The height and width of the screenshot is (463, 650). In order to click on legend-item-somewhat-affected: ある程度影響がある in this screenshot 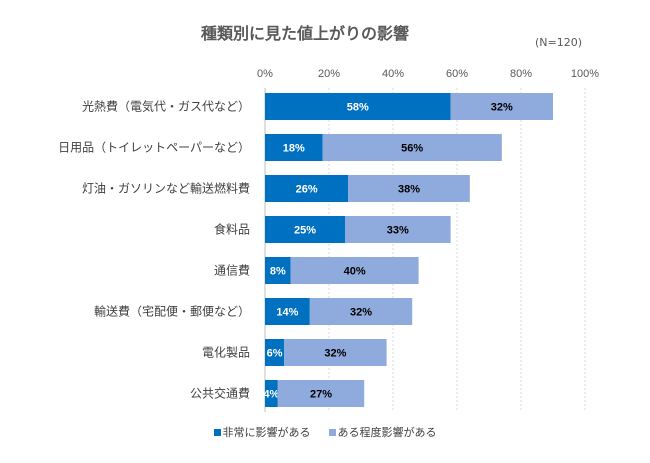, I will do `click(382, 432)`.